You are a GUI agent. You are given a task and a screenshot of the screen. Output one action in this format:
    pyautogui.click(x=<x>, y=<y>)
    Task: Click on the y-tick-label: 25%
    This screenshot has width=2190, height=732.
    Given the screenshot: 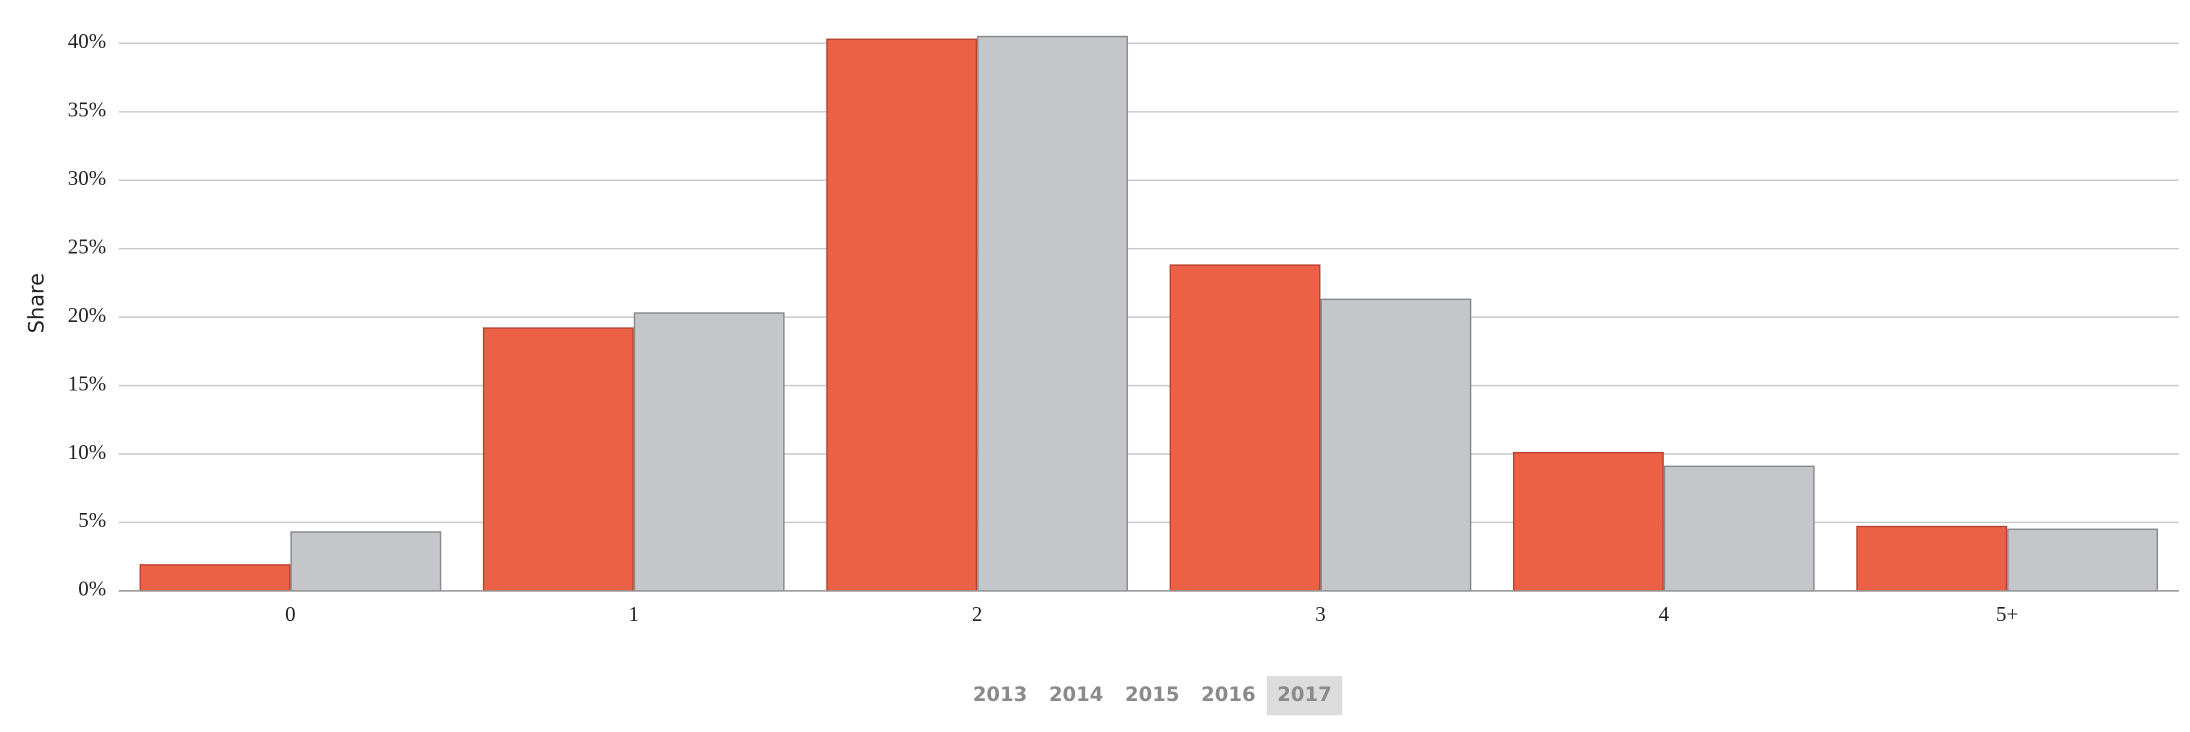 What is the action you would take?
    pyautogui.click(x=87, y=246)
    